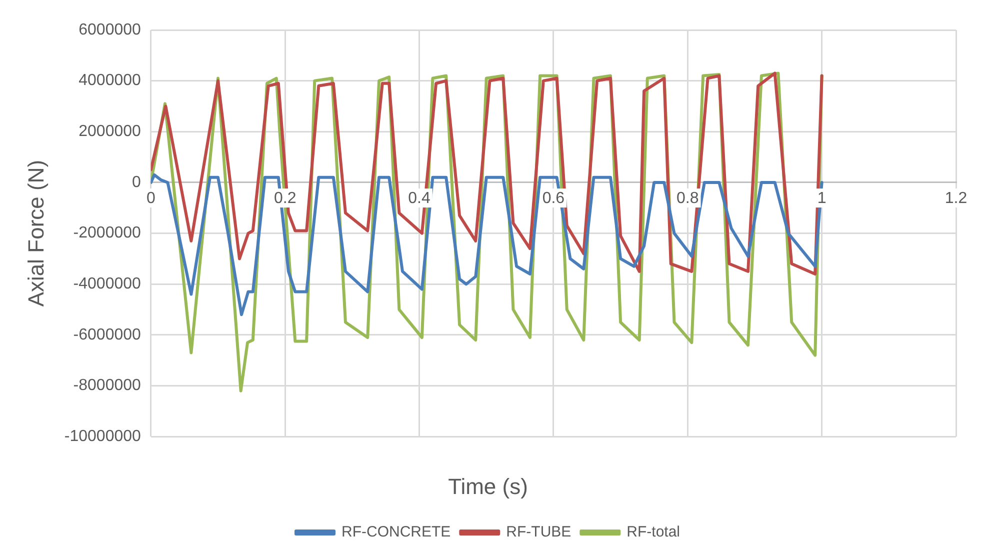  I want to click on x-tick-label: 0, so click(151, 198).